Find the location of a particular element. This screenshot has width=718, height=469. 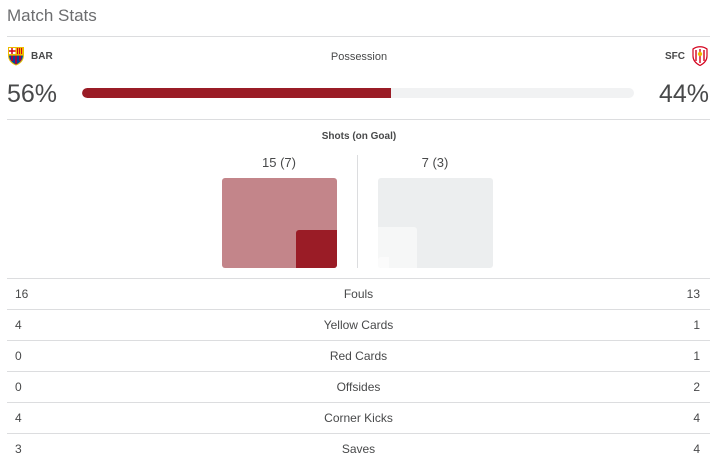

possession-label: Possession is located at coordinates (359, 57).